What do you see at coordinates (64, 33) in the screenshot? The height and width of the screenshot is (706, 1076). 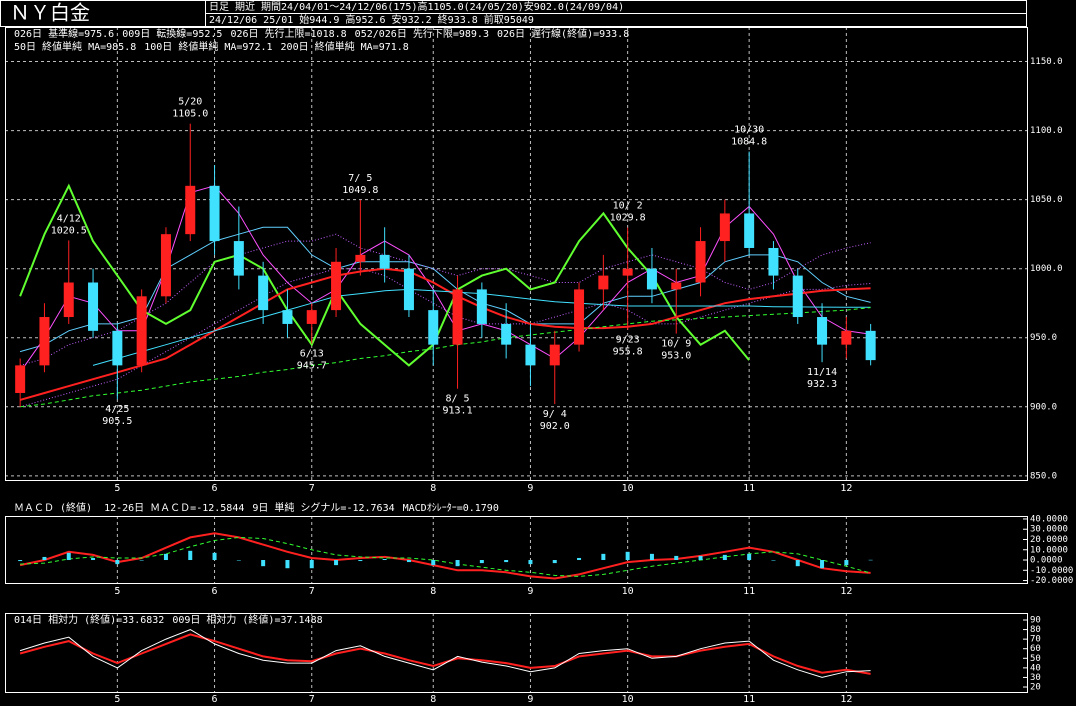 I see `legend-entry: 026日 基準線=975.6` at bounding box center [64, 33].